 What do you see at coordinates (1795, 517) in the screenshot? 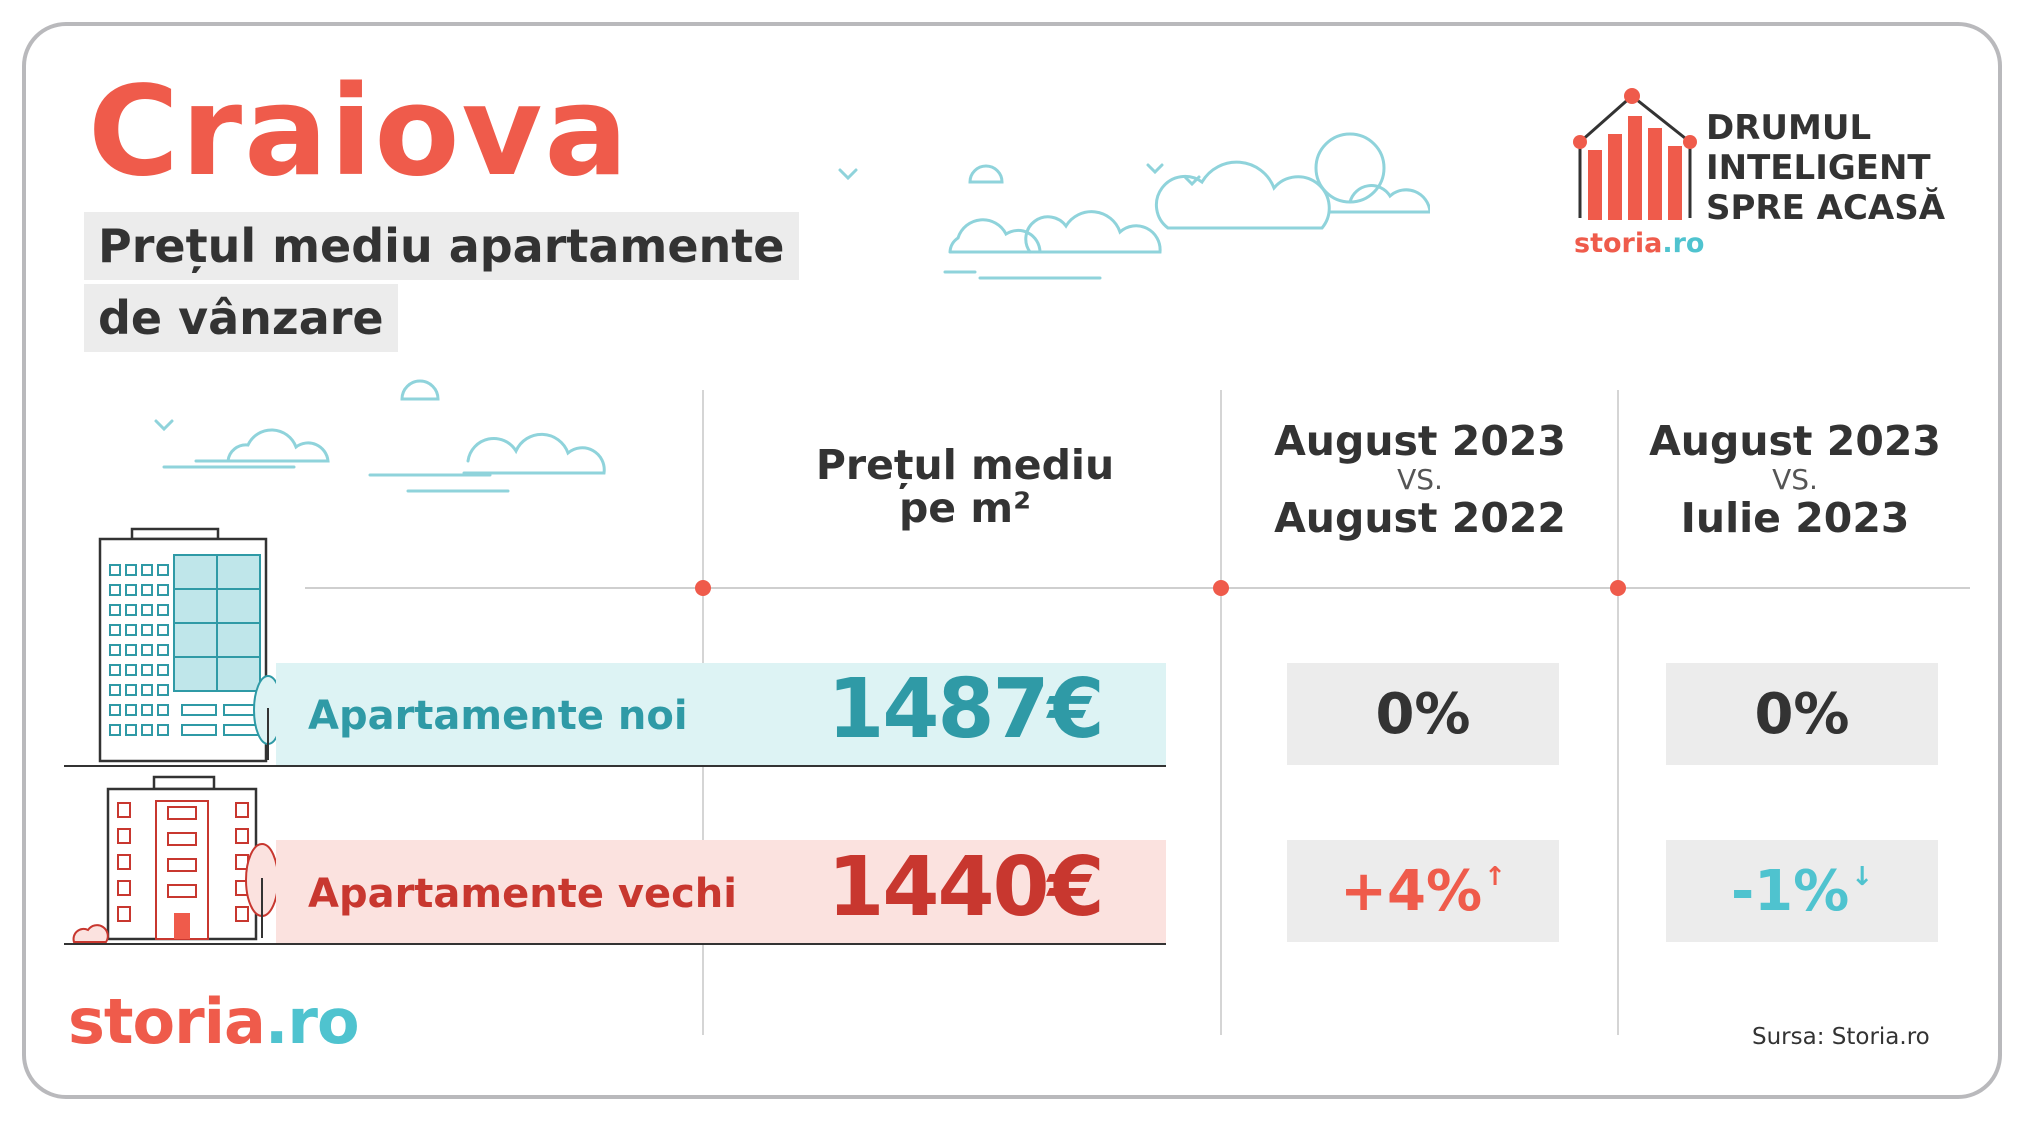
I see `mom-header-line2: Iulie 2023` at bounding box center [1795, 517].